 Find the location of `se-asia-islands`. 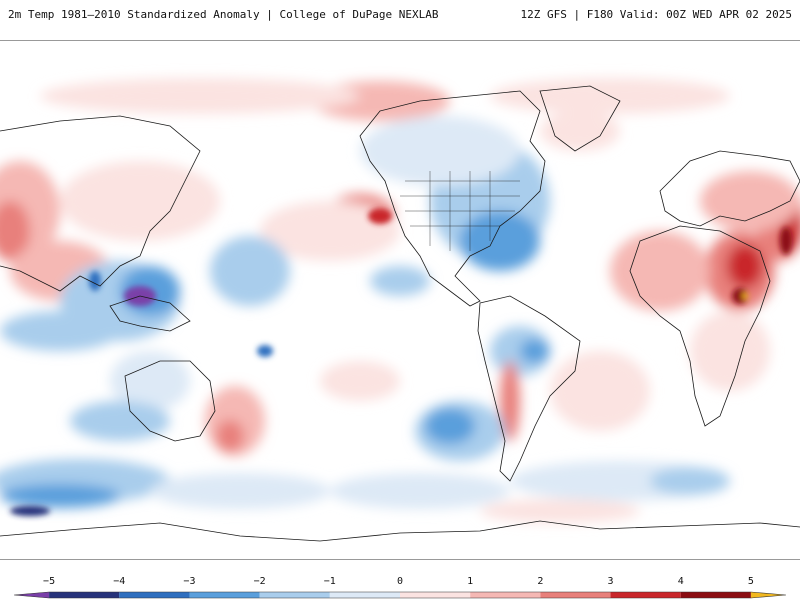

se-asia-islands is located at coordinates (150, 313).